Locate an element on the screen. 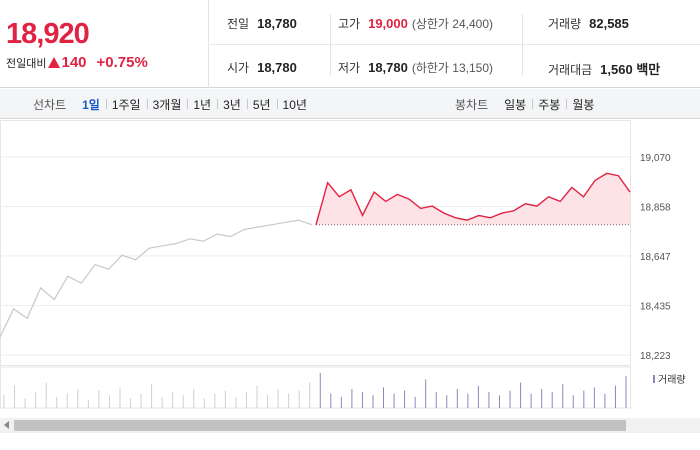  change-rate: +0.75% is located at coordinates (122, 62).